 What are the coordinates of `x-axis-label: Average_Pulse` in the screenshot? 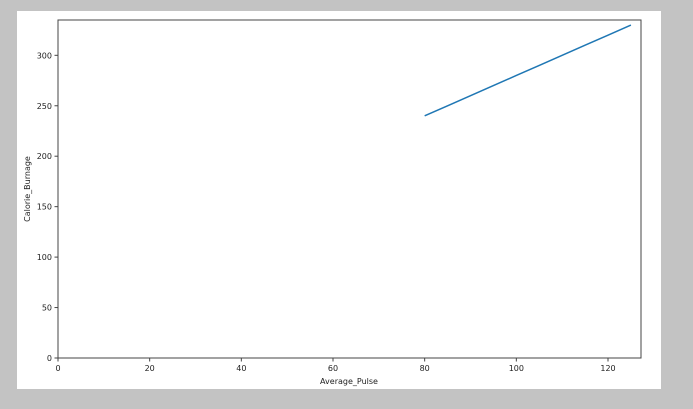 It's located at (349, 381).